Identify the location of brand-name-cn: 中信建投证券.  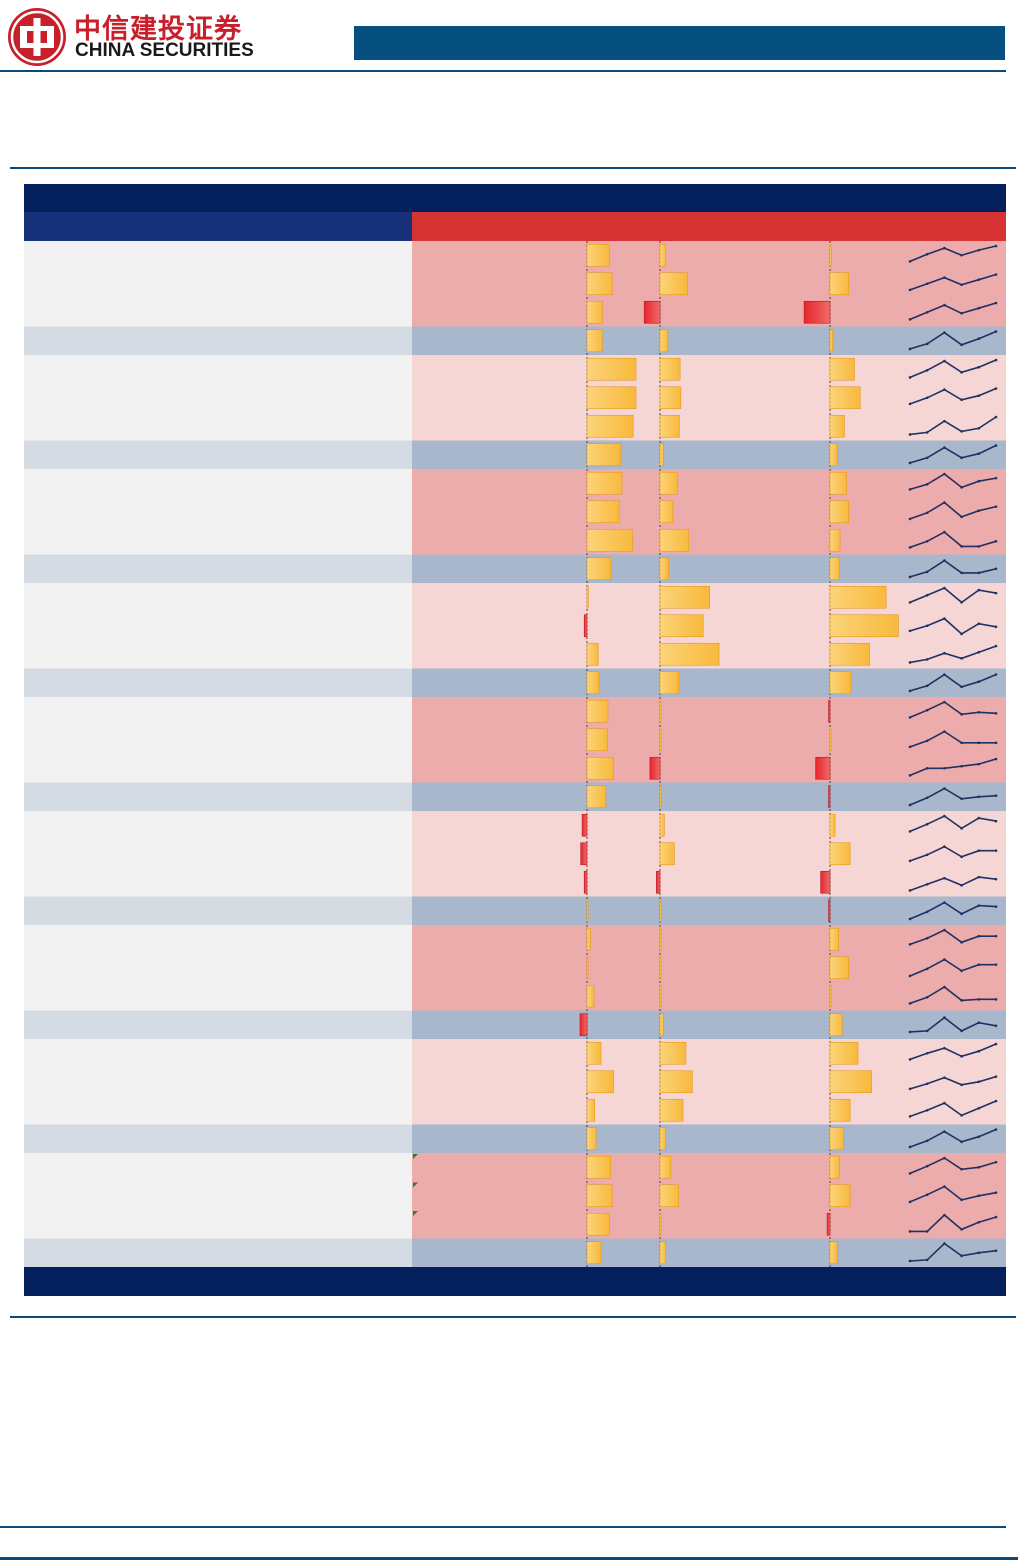
(158, 29).